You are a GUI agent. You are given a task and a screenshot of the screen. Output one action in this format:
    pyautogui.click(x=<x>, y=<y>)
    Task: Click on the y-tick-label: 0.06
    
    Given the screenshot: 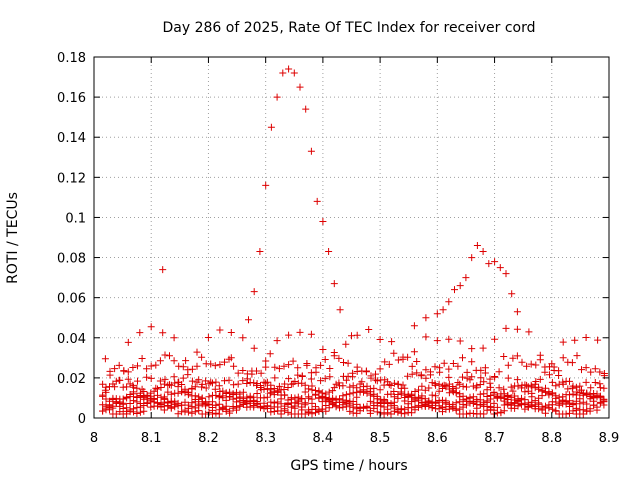 What is the action you would take?
    pyautogui.click(x=71, y=299)
    